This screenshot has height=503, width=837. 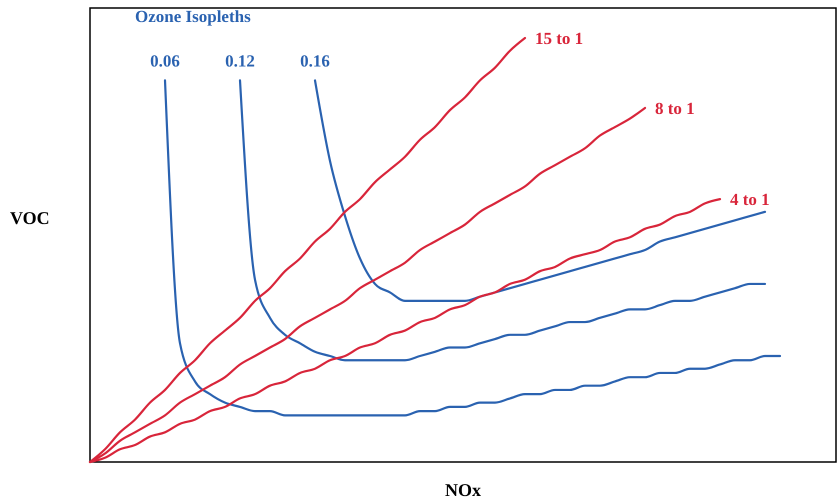 I want to click on legend-title: Ozone Isopleths, so click(x=193, y=16).